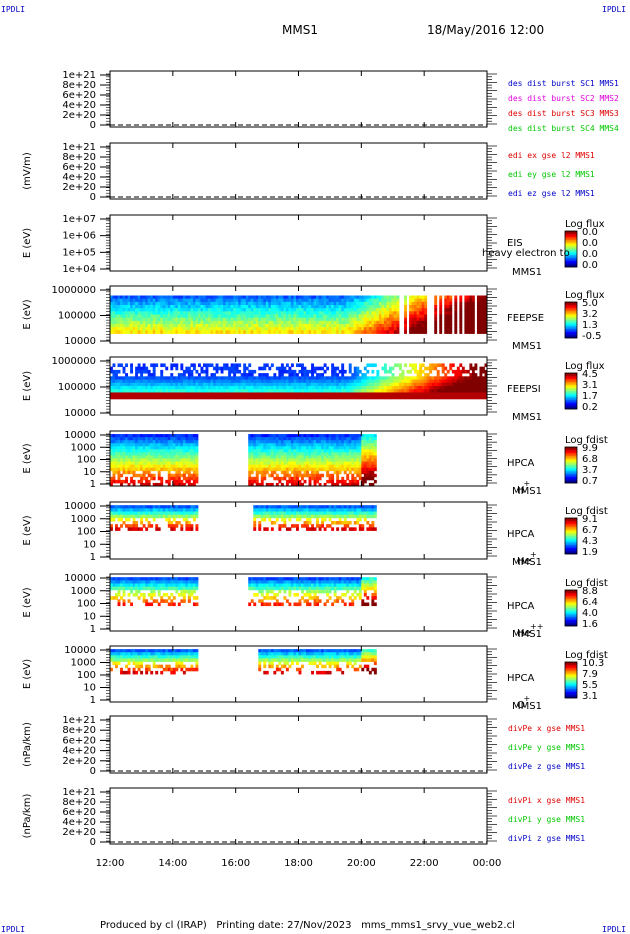  Describe the element at coordinates (551, 174) in the screenshot. I see `legend-entry: edi ey gse l2 MMS1` at that location.